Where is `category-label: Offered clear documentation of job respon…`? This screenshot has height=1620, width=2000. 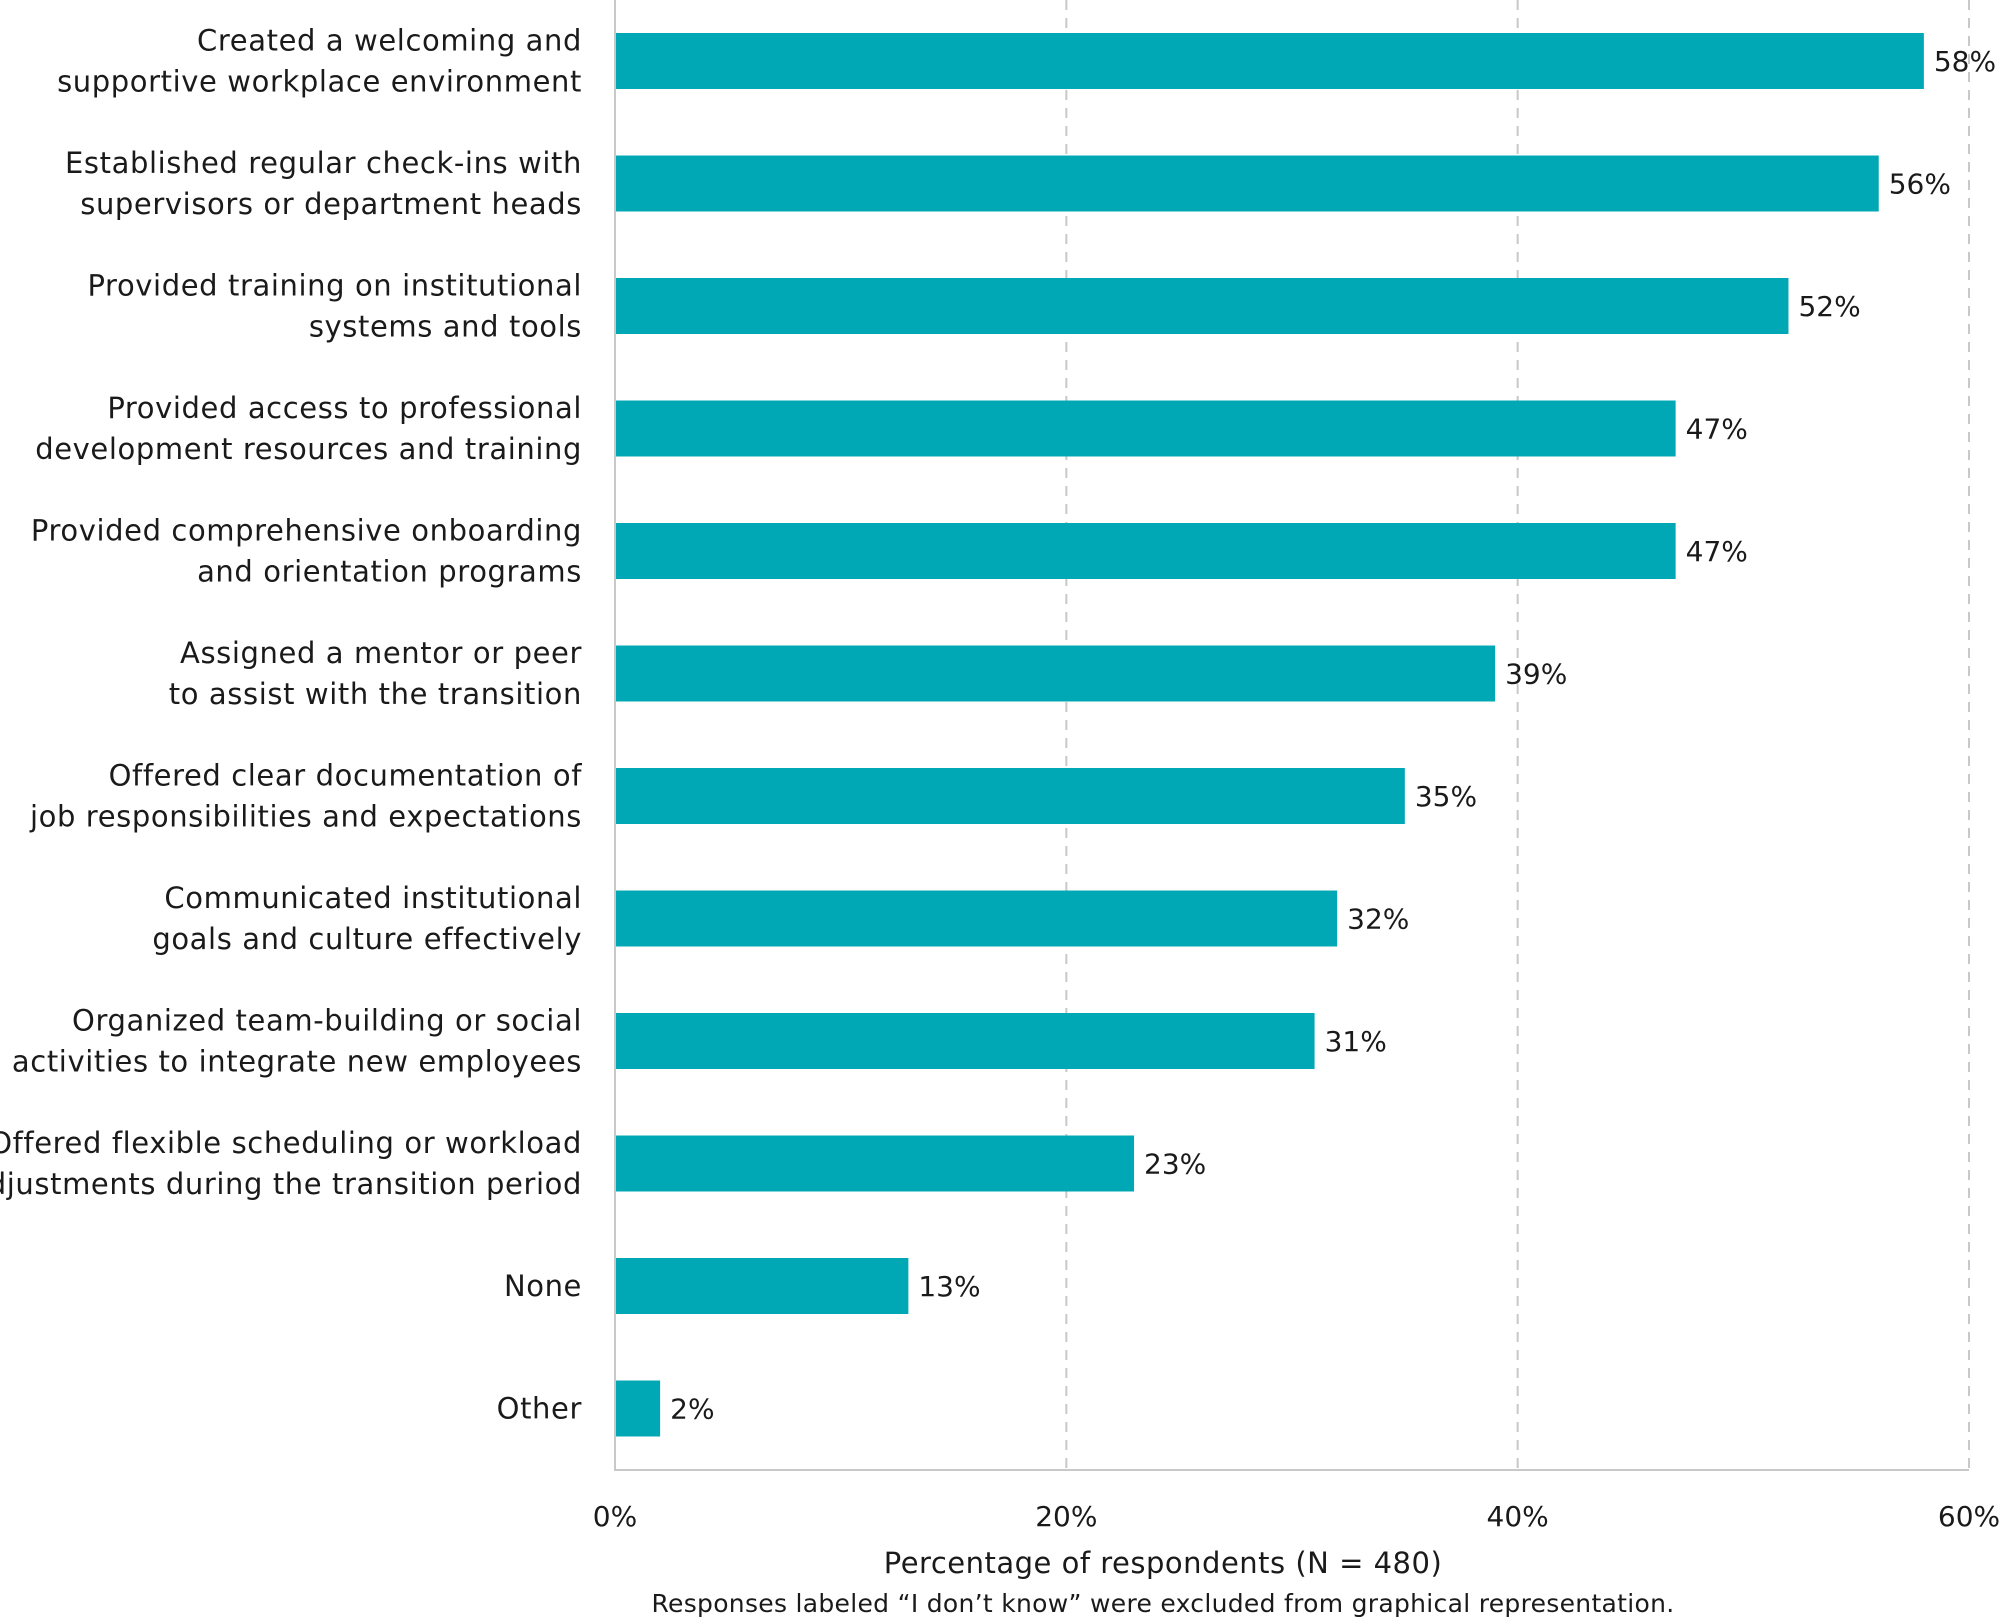 category-label: Offered clear documentation of job respon… is located at coordinates (305, 796).